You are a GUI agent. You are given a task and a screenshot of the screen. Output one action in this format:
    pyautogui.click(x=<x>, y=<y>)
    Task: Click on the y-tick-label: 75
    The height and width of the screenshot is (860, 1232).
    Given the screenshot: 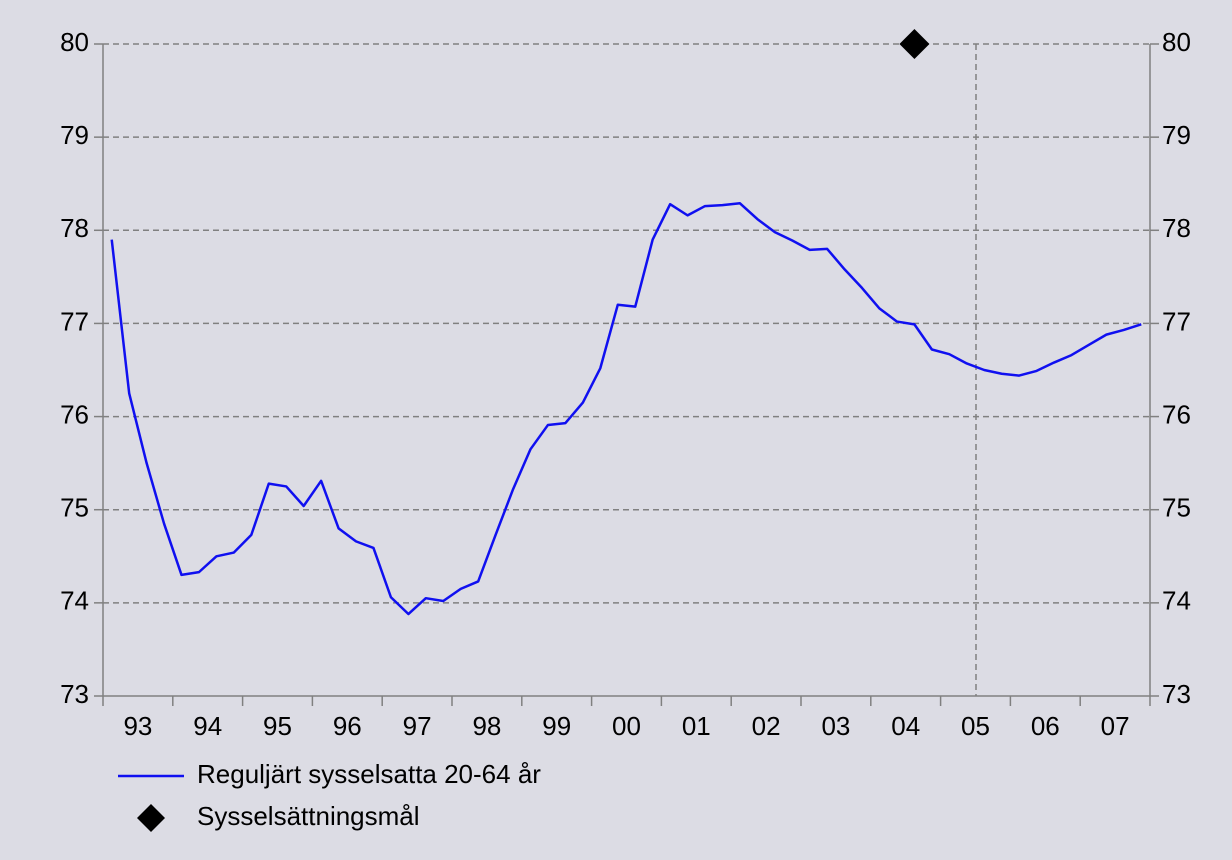 What is the action you would take?
    pyautogui.click(x=74, y=508)
    